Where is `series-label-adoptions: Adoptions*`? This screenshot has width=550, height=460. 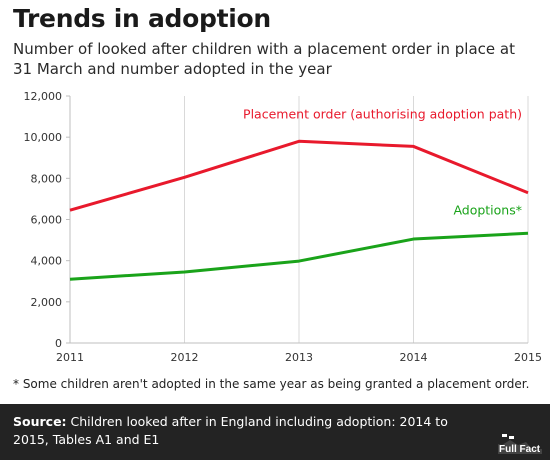
series-label-adoptions: Adoptions* is located at coordinates (487, 209).